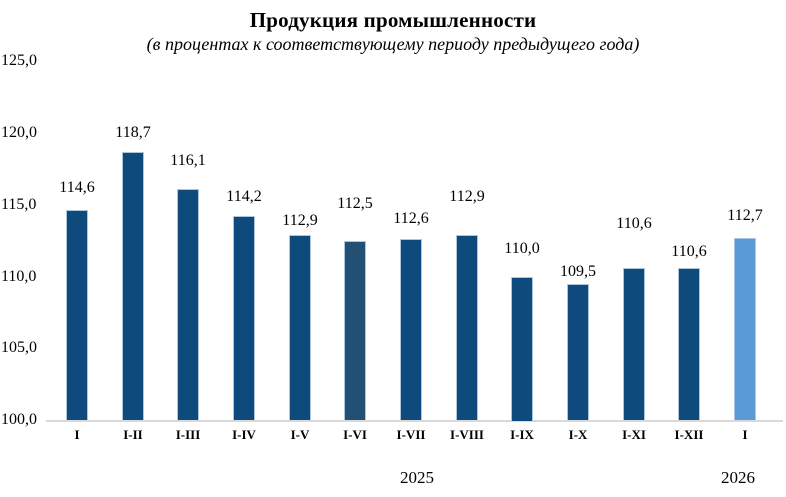 The width and height of the screenshot is (786, 497). I want to click on x-axis-category-label: I-VIII, so click(467, 434).